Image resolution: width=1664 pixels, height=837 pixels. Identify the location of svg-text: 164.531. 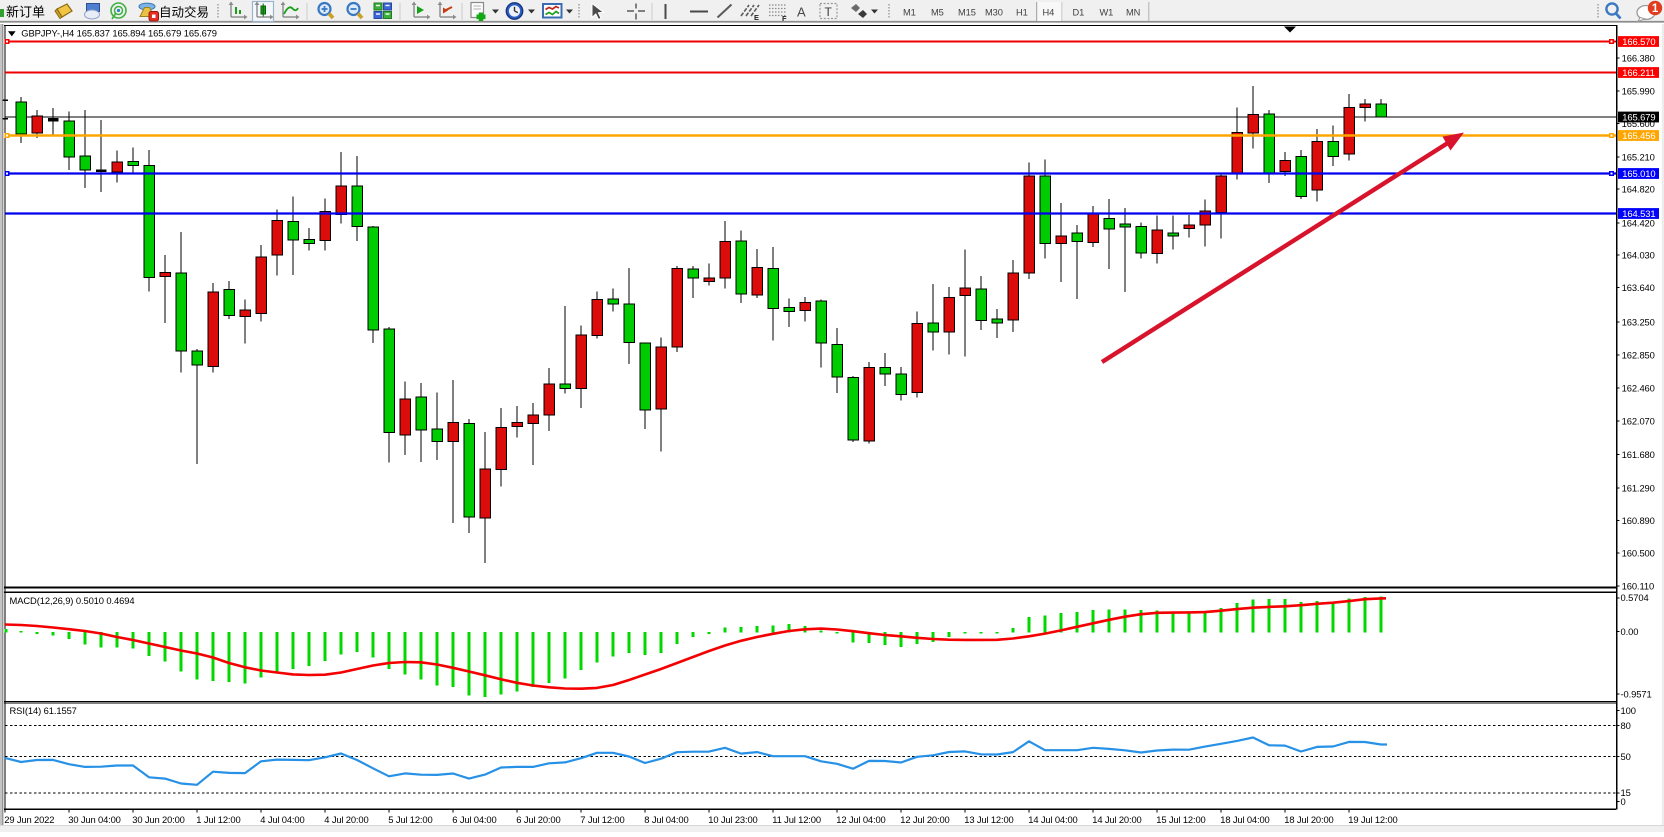
(1638, 213).